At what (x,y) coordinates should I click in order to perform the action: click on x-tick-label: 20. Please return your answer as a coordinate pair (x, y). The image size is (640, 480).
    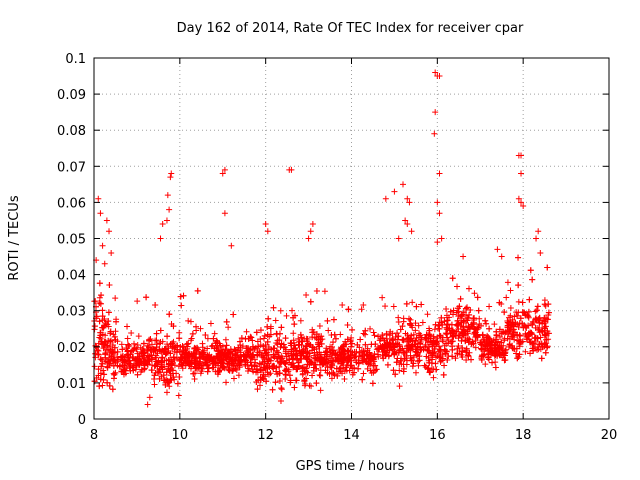
    Looking at the image, I should click on (609, 435).